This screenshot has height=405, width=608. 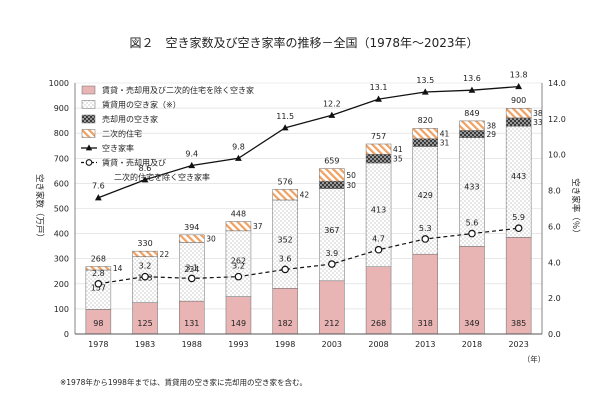 I want to click on other-vacancy-rate-line, so click(x=308, y=256).